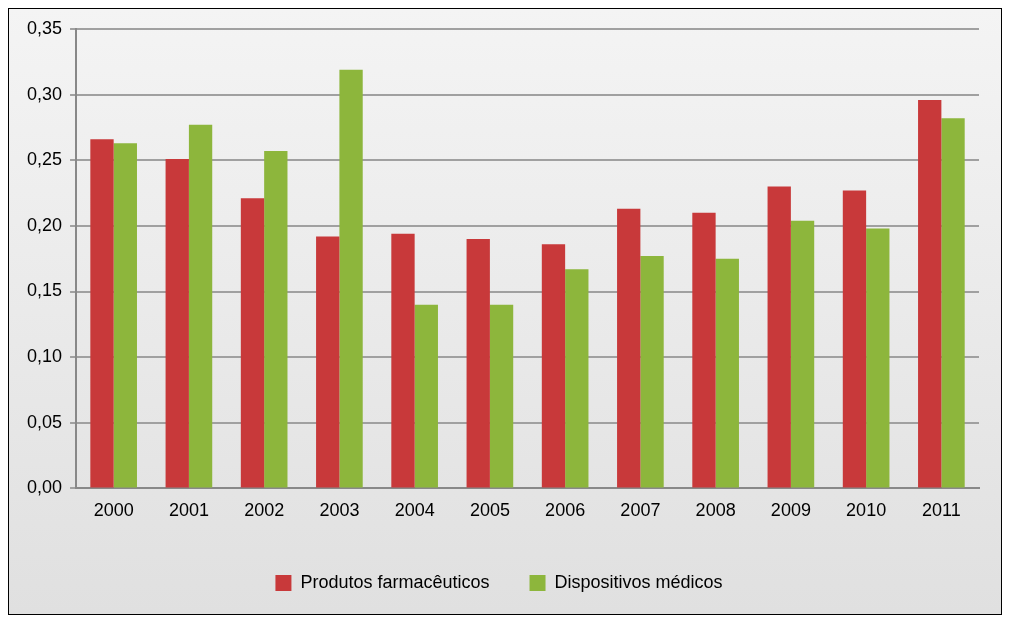 This screenshot has height=625, width=1010. I want to click on y-tick-label: 0,15, so click(44, 290).